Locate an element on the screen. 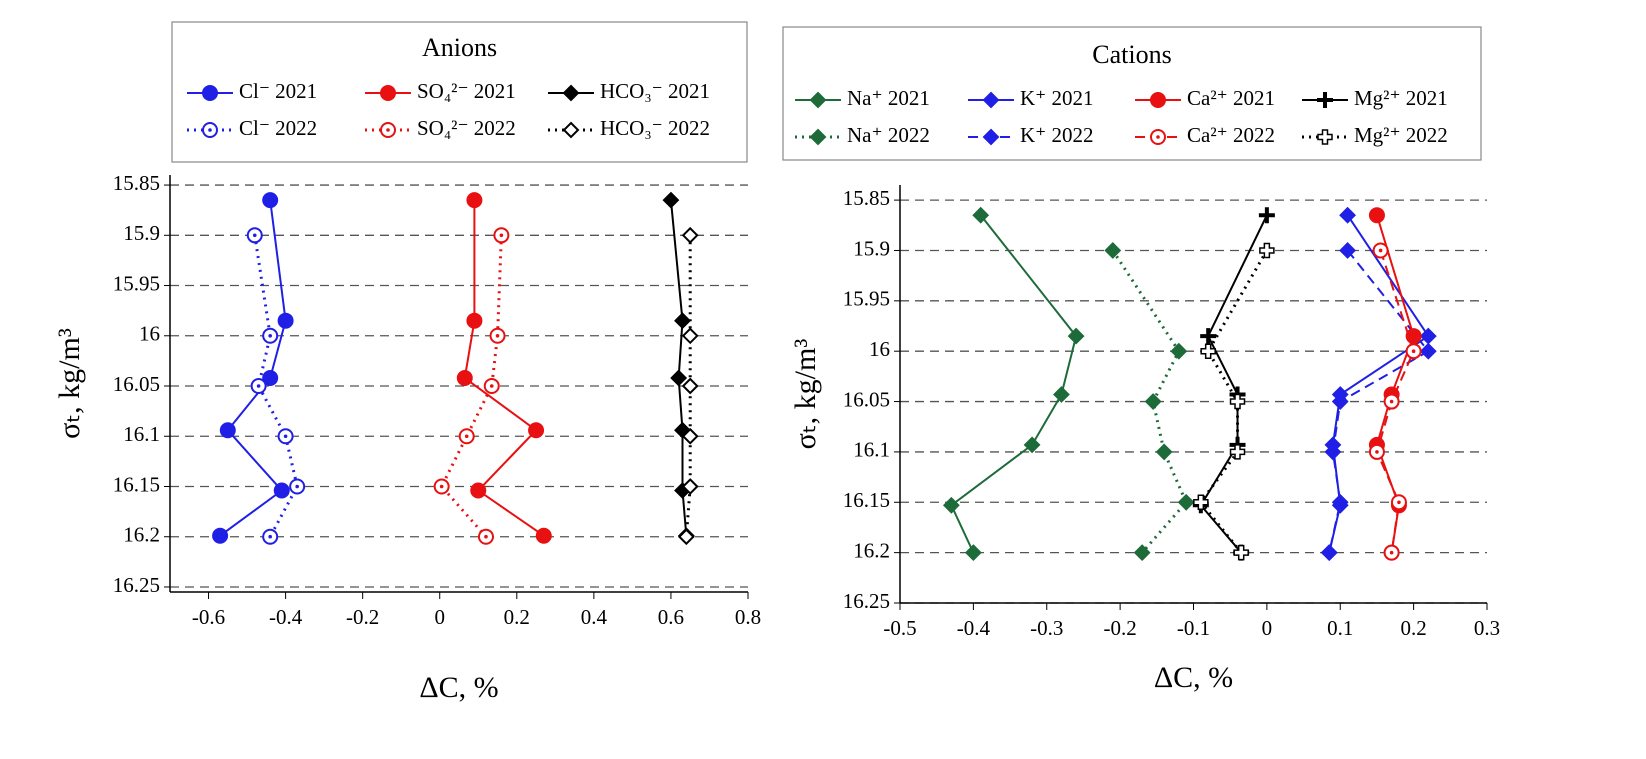 The height and width of the screenshot is (759, 1646). x-tick-label: 0.1 is located at coordinates (1340, 628).